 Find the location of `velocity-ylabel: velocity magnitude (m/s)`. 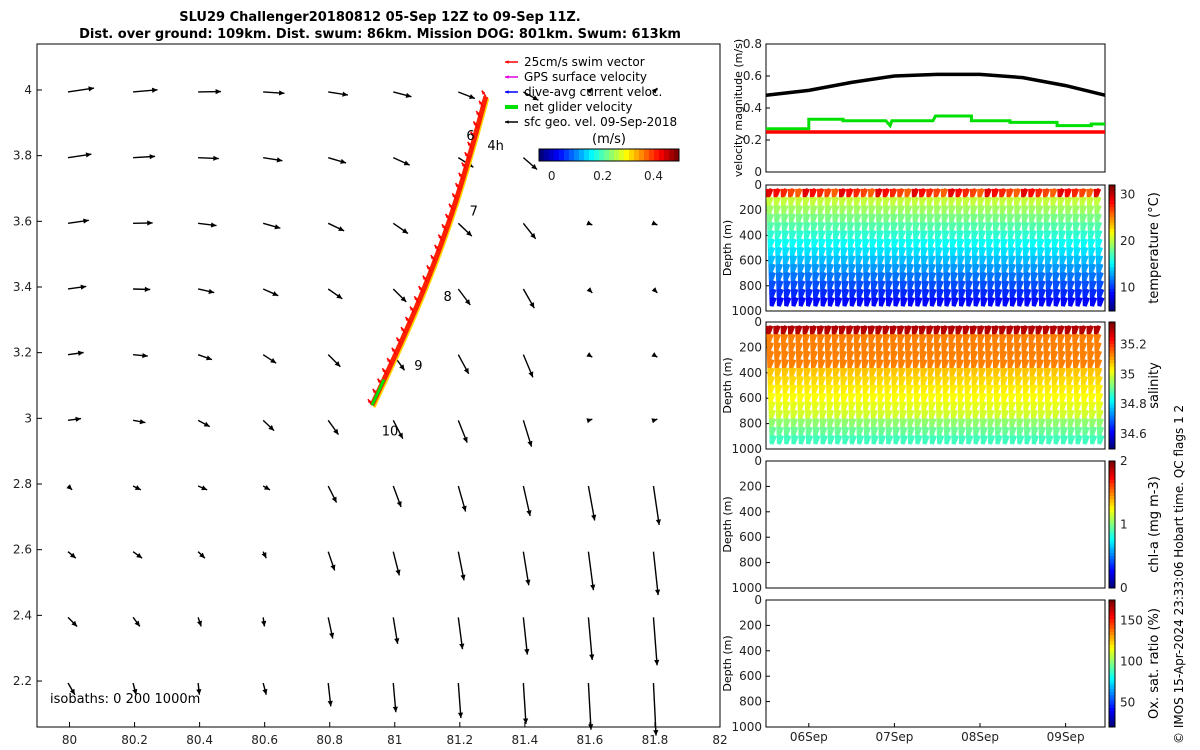

velocity-ylabel: velocity magnitude (m/s) is located at coordinates (738, 108).